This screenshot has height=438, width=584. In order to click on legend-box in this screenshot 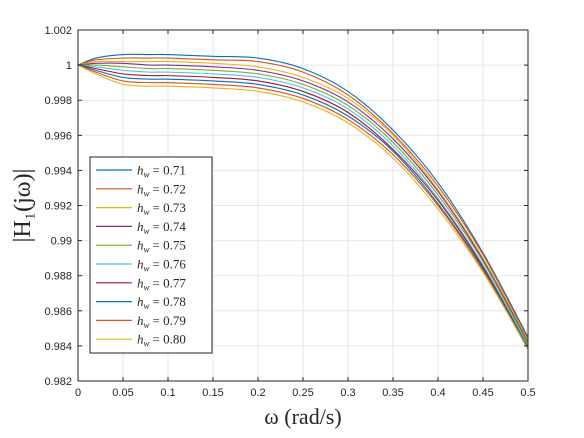, I will do `click(151, 255)`.